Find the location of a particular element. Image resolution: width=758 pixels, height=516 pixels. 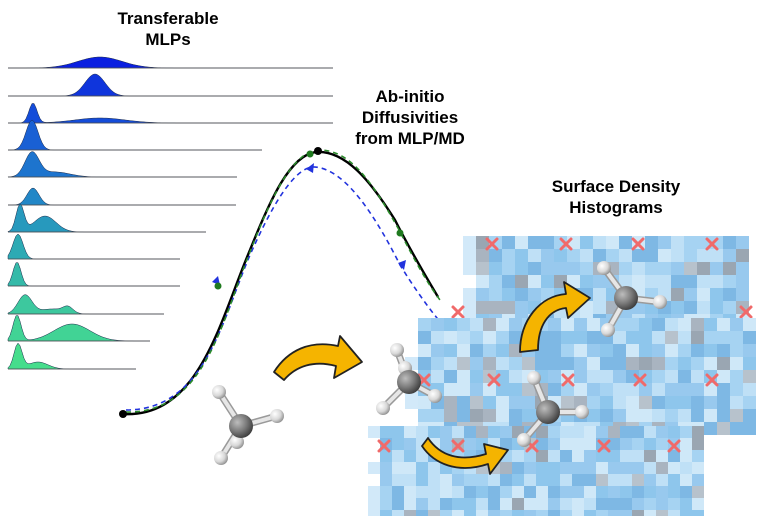

diffusivities-title: Ab-initio Diffusivities from MLP/MD is located at coordinates (410, 117).